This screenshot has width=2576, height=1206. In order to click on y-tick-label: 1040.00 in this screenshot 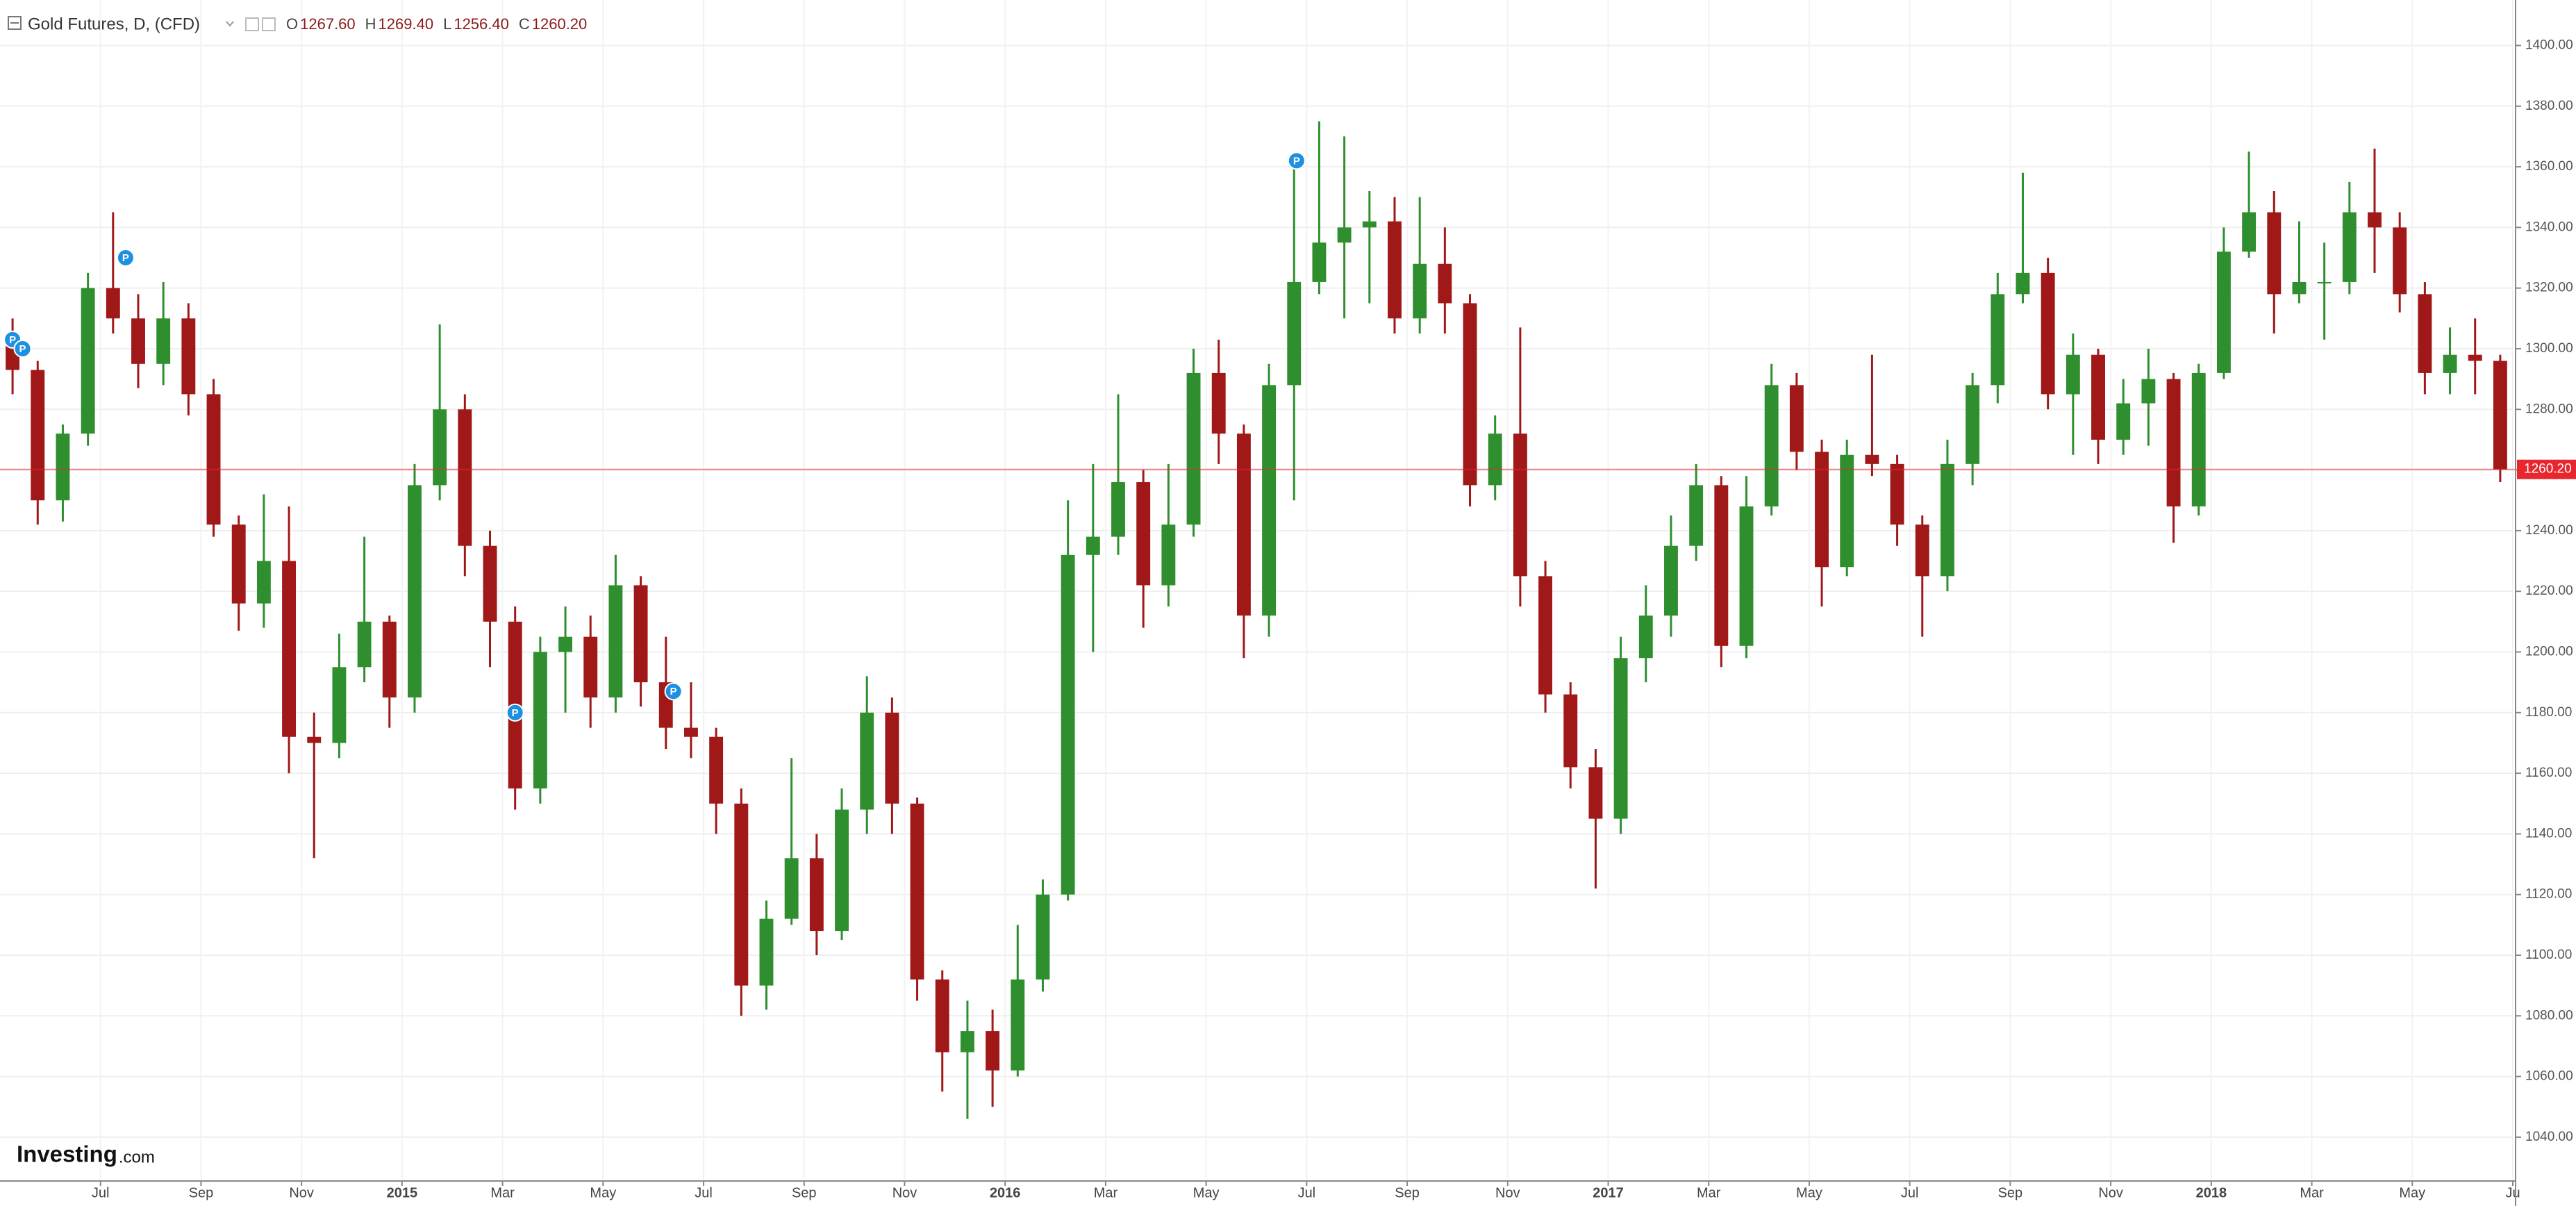, I will do `click(2549, 1137)`.